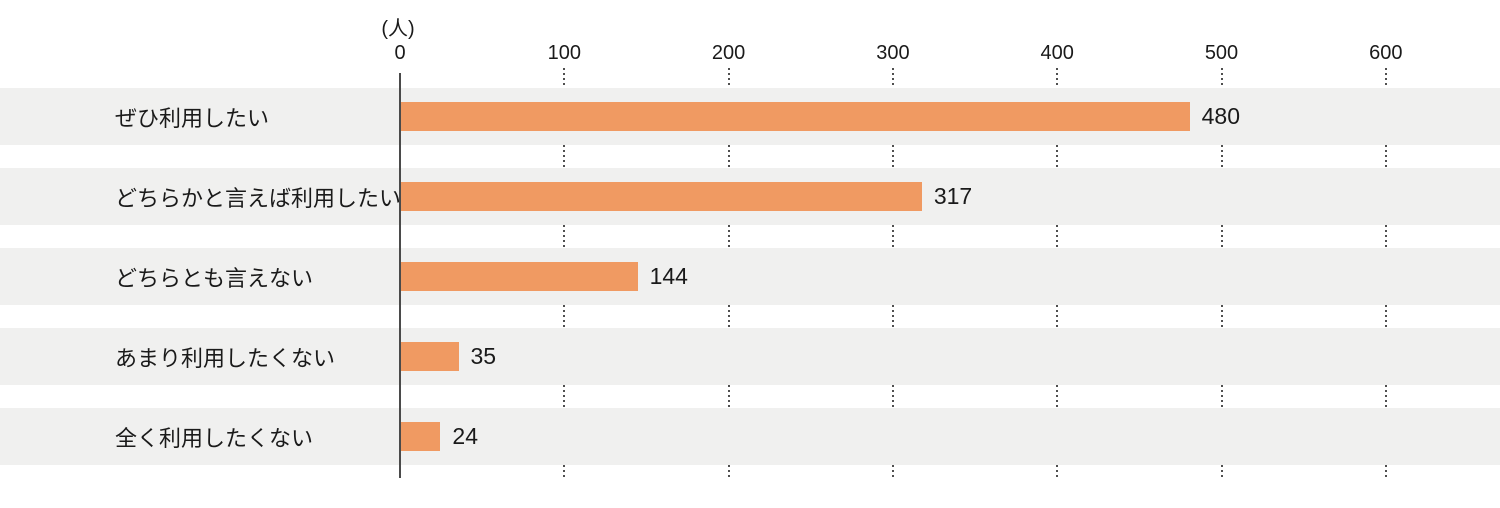 This screenshot has width=1500, height=508. Describe the element at coordinates (750, 356) in the screenshot. I see `row-band: あまり利用したくない 35` at that location.